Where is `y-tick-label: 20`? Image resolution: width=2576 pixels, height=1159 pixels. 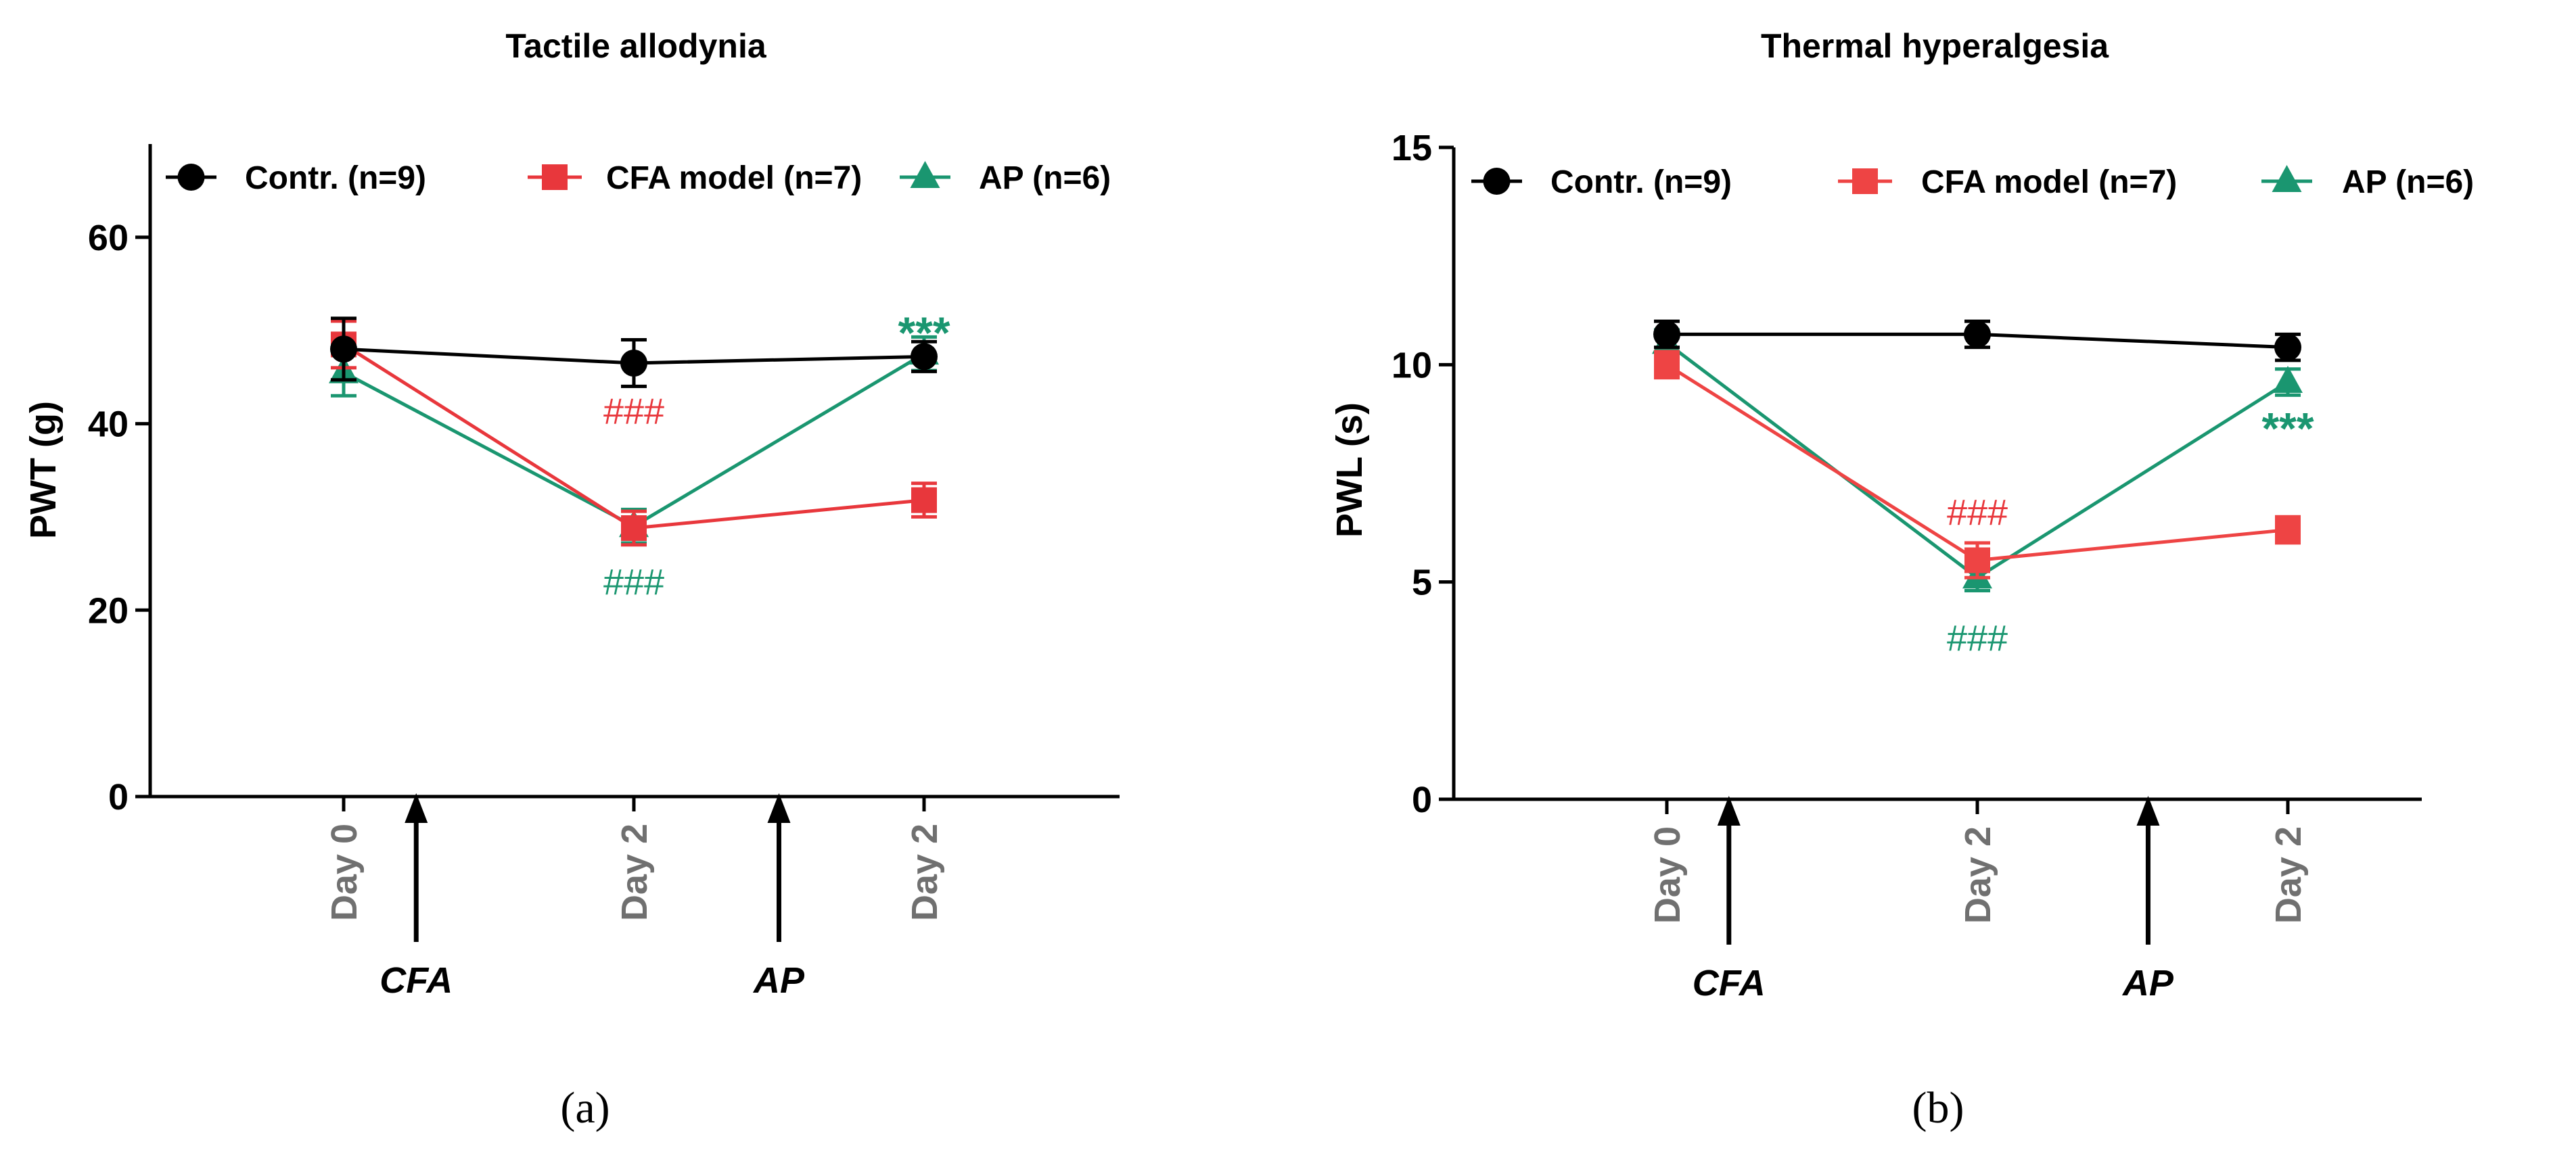
y-tick-label: 20 is located at coordinates (108, 610).